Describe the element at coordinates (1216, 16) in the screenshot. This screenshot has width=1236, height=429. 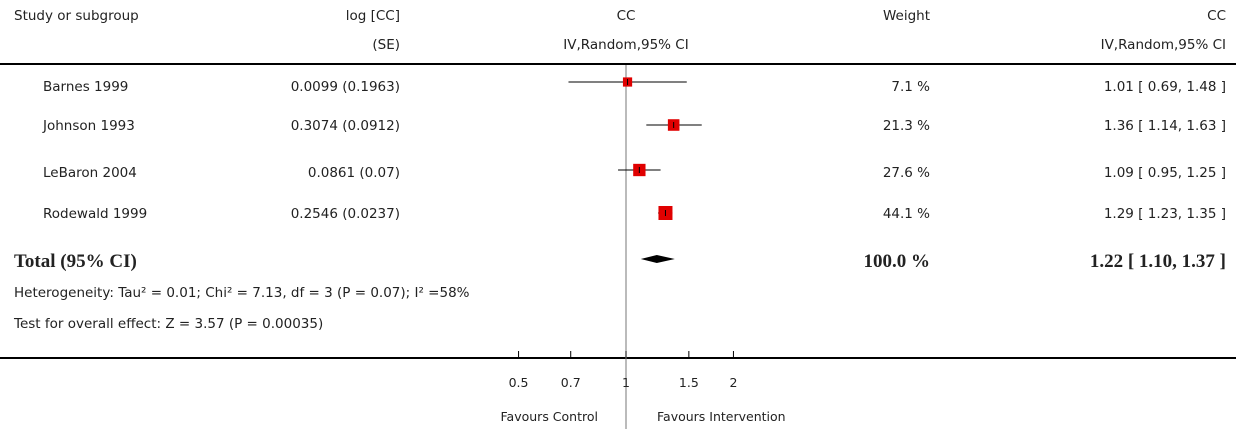
I see `header-cc2: CC` at that location.